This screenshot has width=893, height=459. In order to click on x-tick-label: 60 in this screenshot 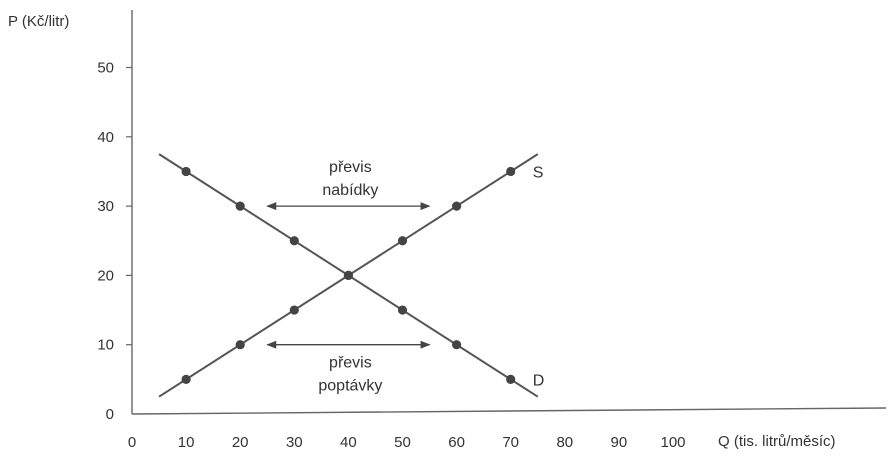, I will do `click(456, 442)`.